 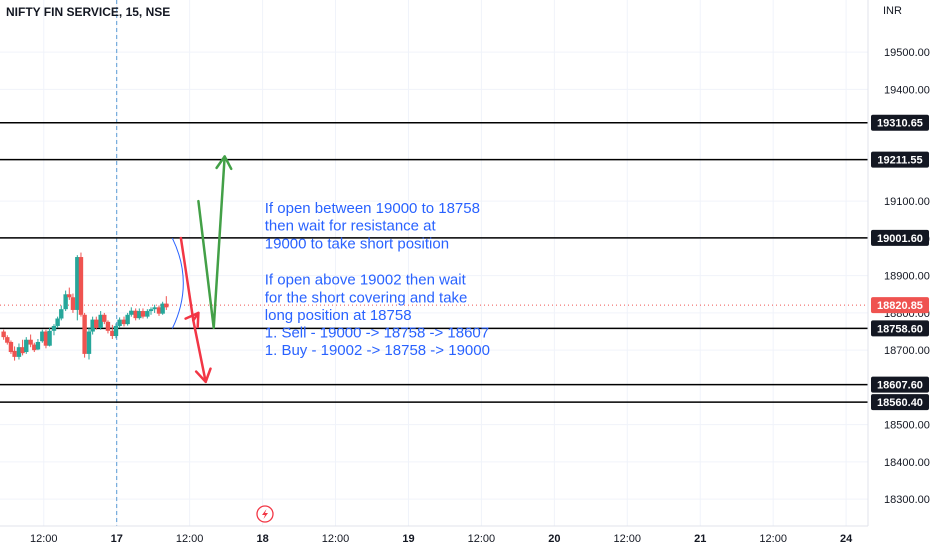 What do you see at coordinates (338, 315) in the screenshot?
I see `annotation-line: long position at 18758` at bounding box center [338, 315].